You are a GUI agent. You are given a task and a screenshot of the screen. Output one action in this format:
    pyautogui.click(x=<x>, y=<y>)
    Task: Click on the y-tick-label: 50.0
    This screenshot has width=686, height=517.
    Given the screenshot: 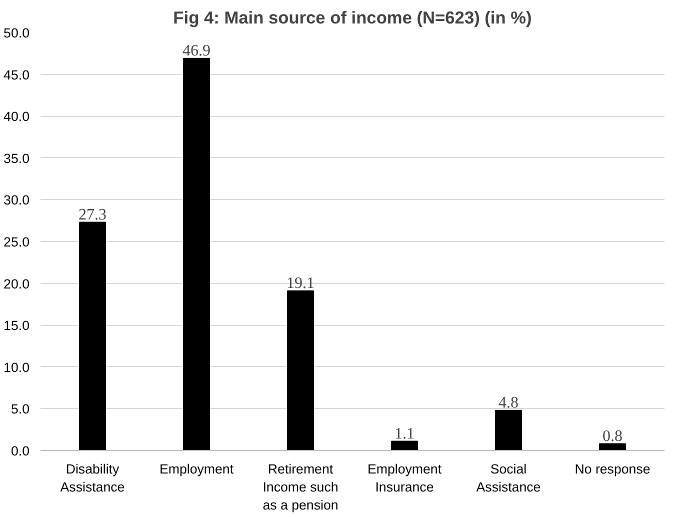 What is the action you would take?
    pyautogui.click(x=17, y=33)
    